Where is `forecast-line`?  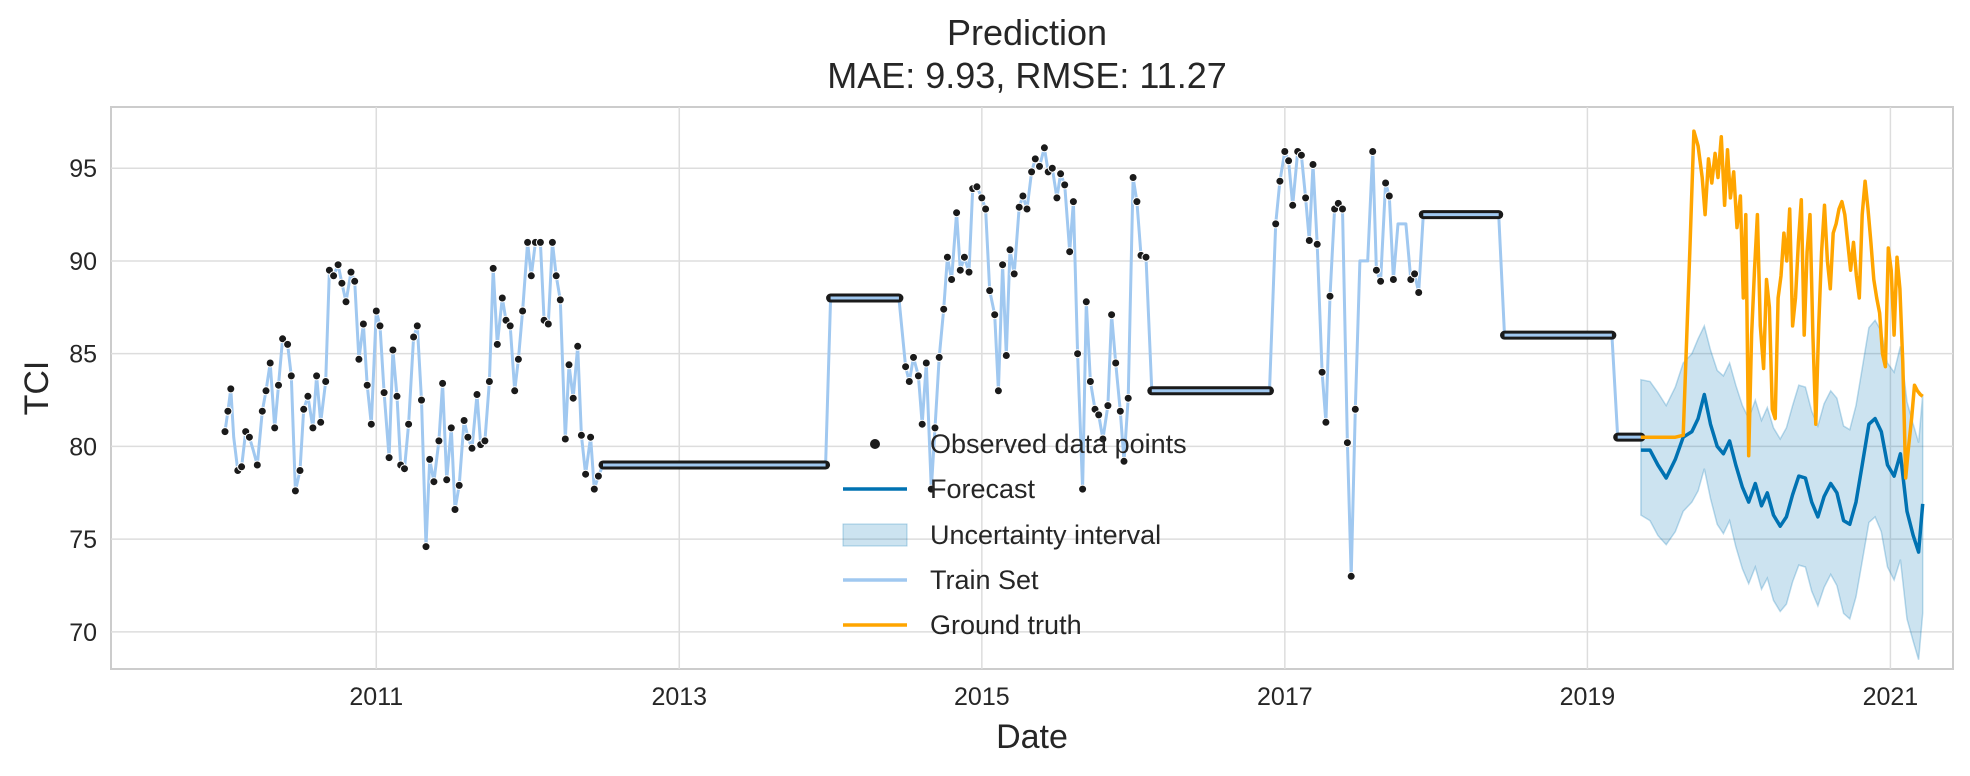
forecast-line is located at coordinates (1782, 473).